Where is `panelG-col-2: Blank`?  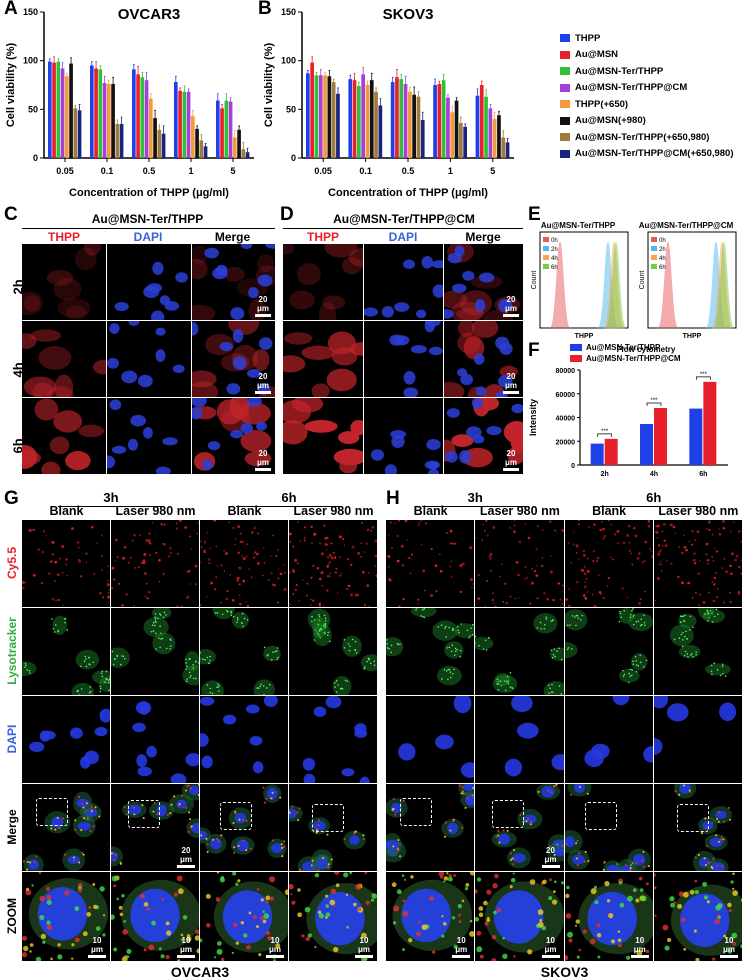
panelG-col-2: Blank is located at coordinates (244, 511).